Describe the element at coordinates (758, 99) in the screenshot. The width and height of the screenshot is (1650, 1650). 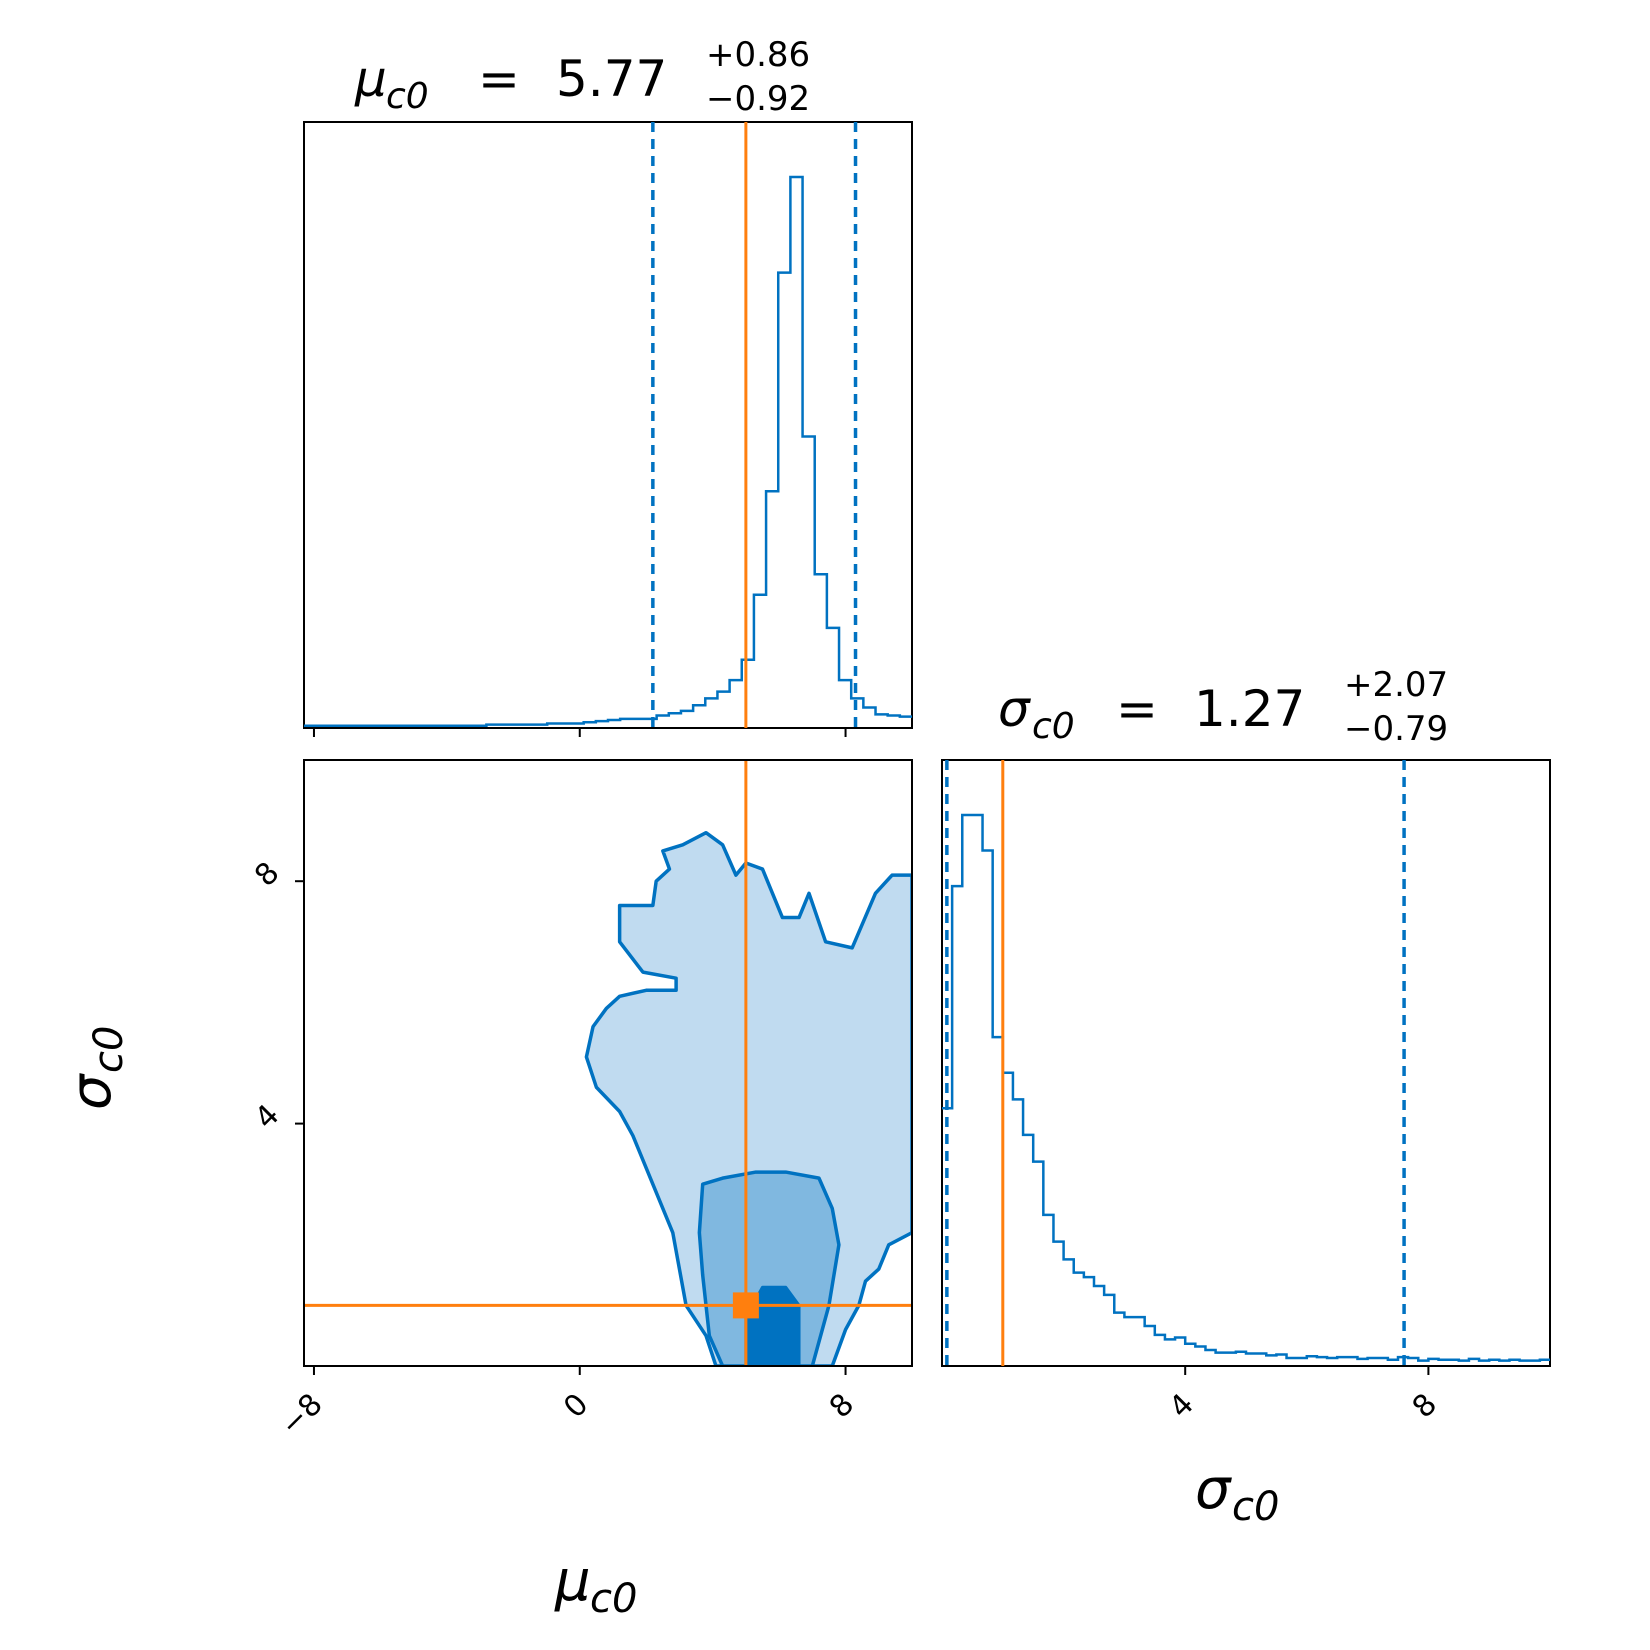
I see `title-mu-lower: −0.92` at that location.